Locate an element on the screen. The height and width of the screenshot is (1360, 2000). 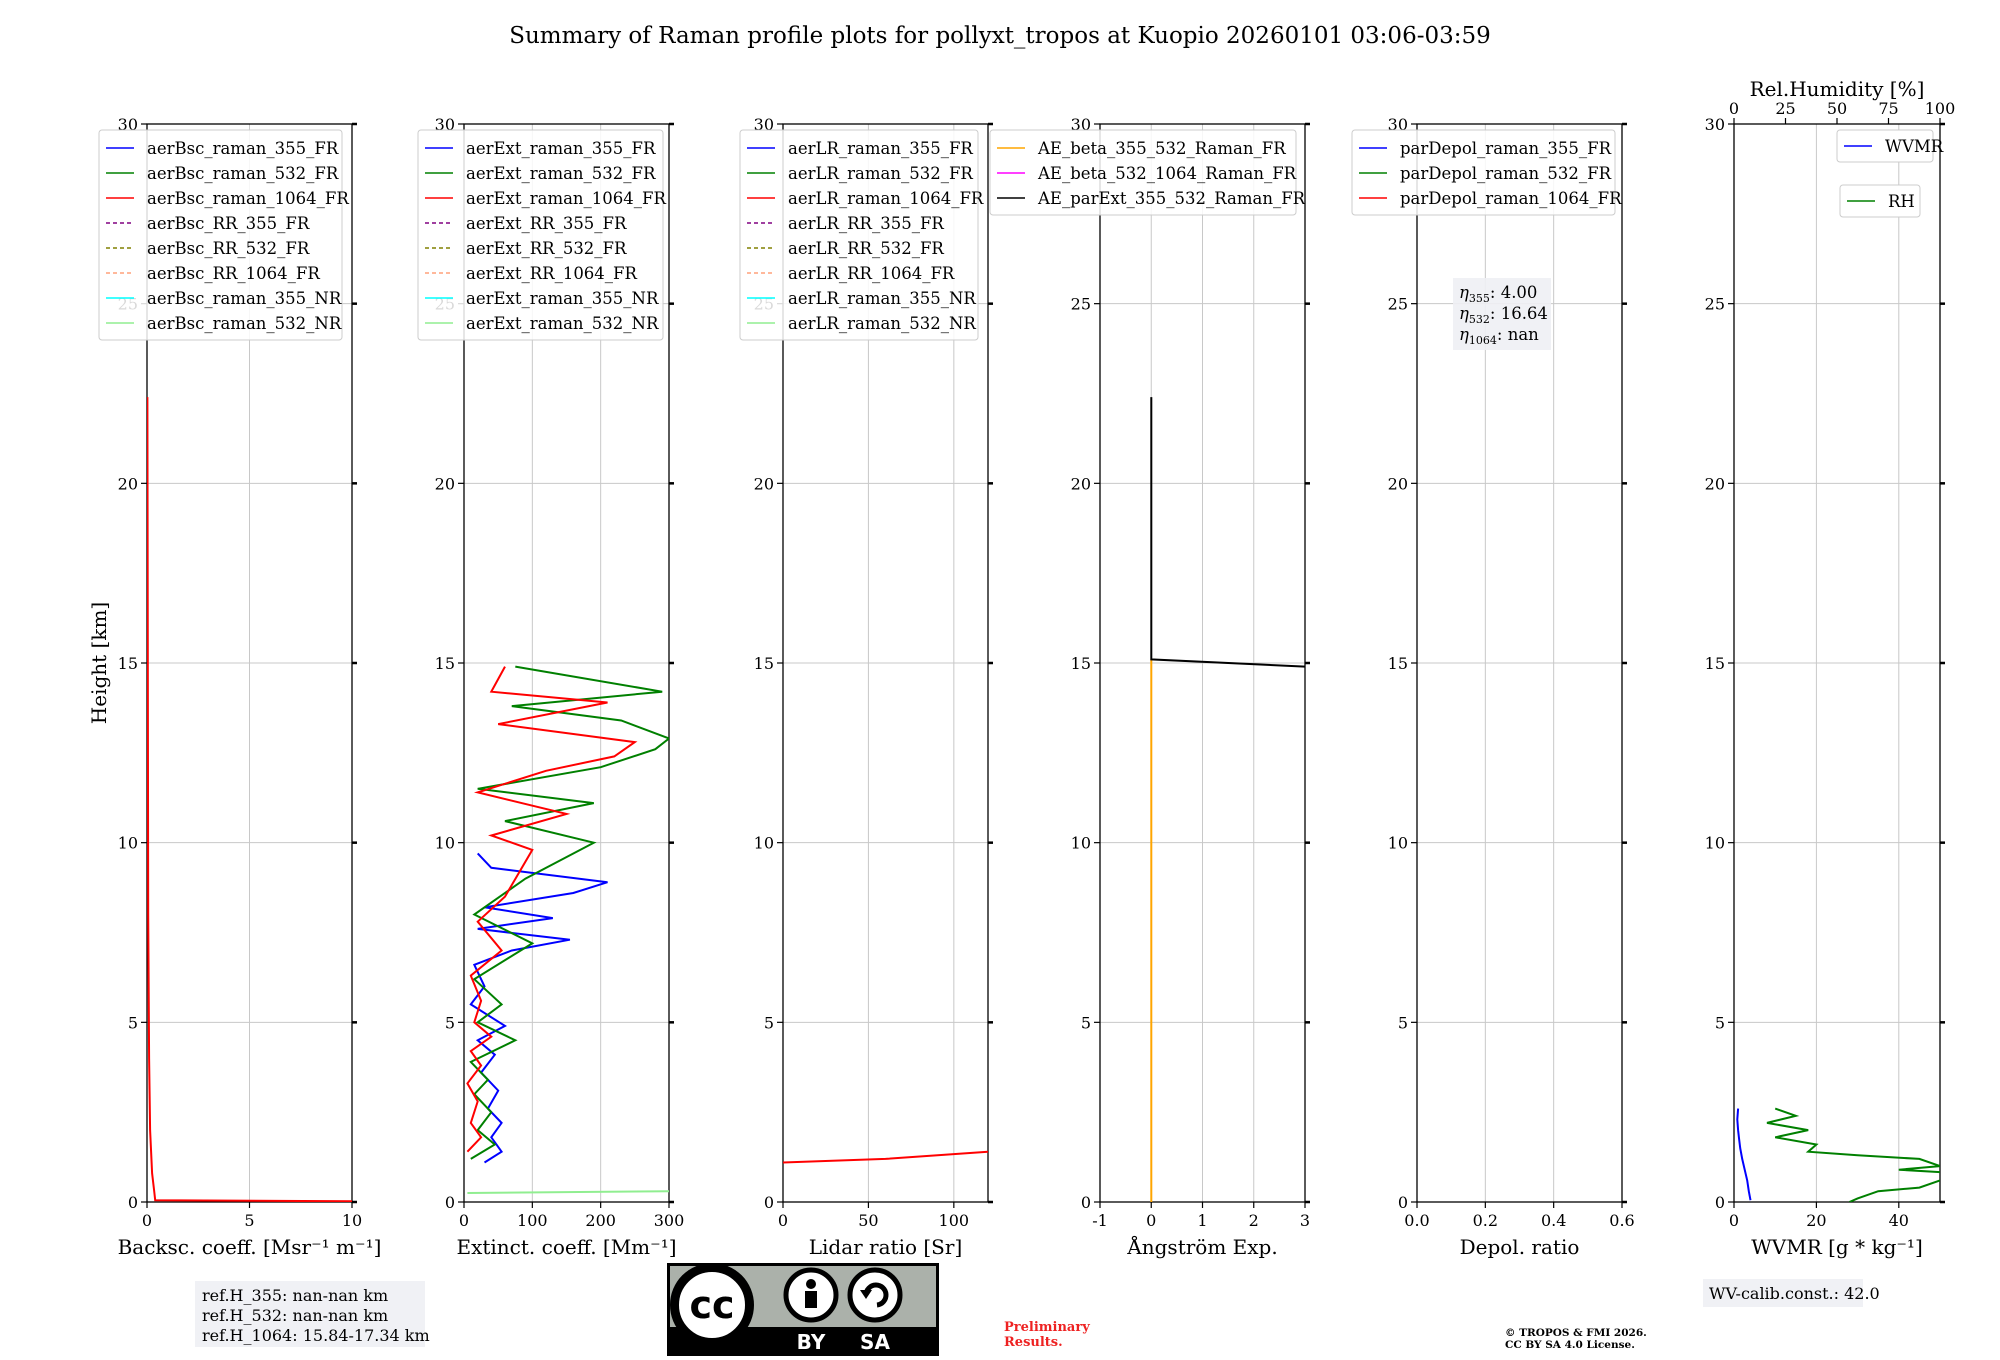
x-axis-label: Ångström Exp. is located at coordinates (1201, 1246).